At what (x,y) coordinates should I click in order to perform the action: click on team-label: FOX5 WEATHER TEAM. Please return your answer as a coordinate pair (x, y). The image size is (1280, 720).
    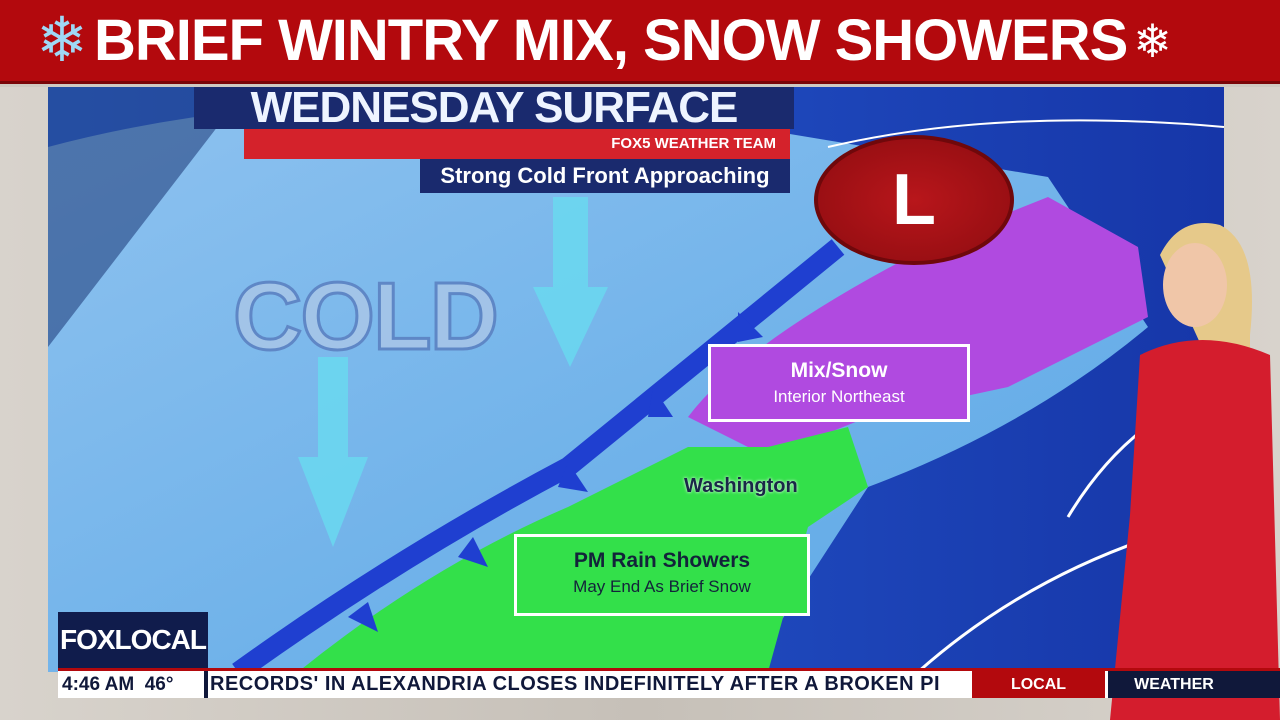
    Looking at the image, I should click on (517, 144).